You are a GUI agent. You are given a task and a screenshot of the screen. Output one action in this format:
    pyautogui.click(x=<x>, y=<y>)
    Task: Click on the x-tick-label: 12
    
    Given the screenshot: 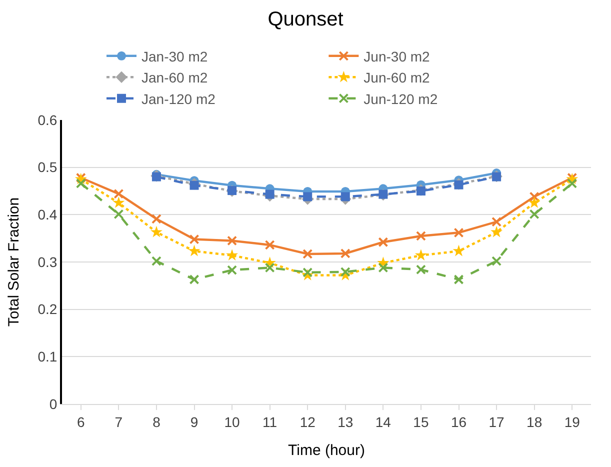 What is the action you would take?
    pyautogui.click(x=308, y=422)
    